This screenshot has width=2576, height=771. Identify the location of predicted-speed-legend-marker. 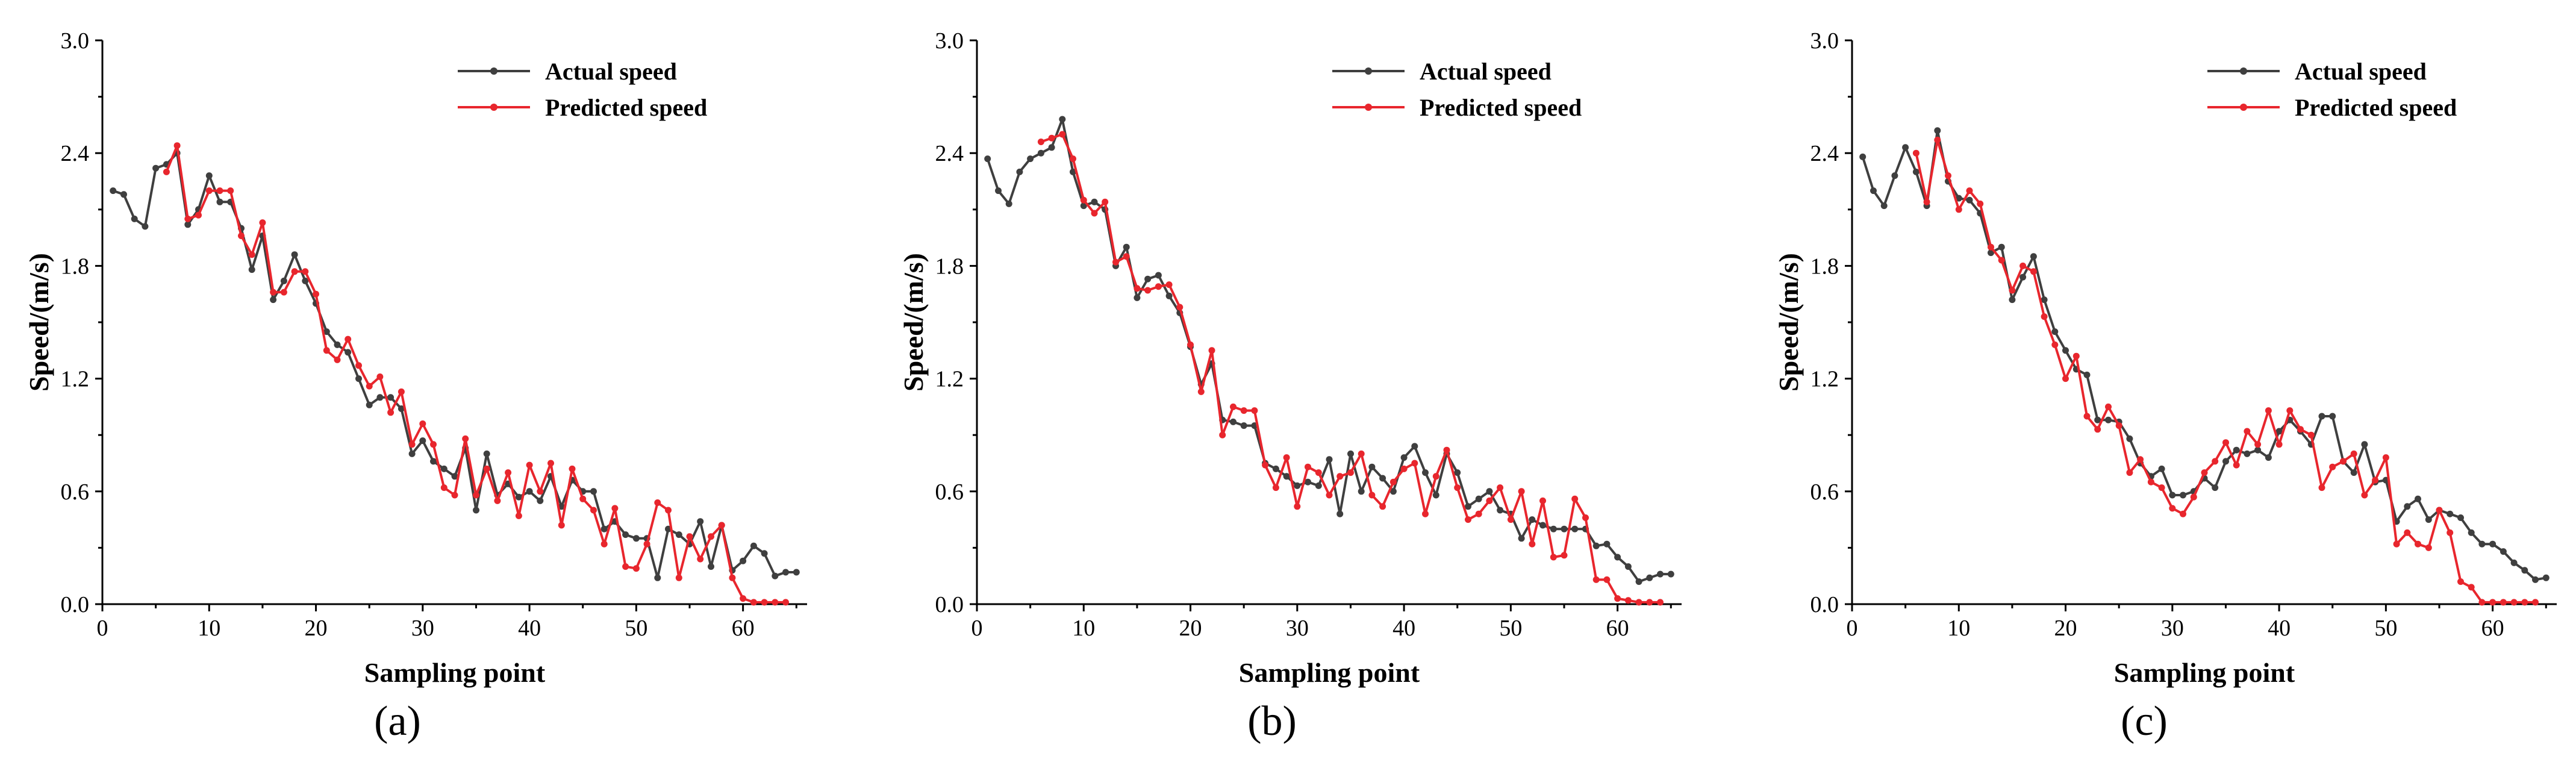
(493, 107).